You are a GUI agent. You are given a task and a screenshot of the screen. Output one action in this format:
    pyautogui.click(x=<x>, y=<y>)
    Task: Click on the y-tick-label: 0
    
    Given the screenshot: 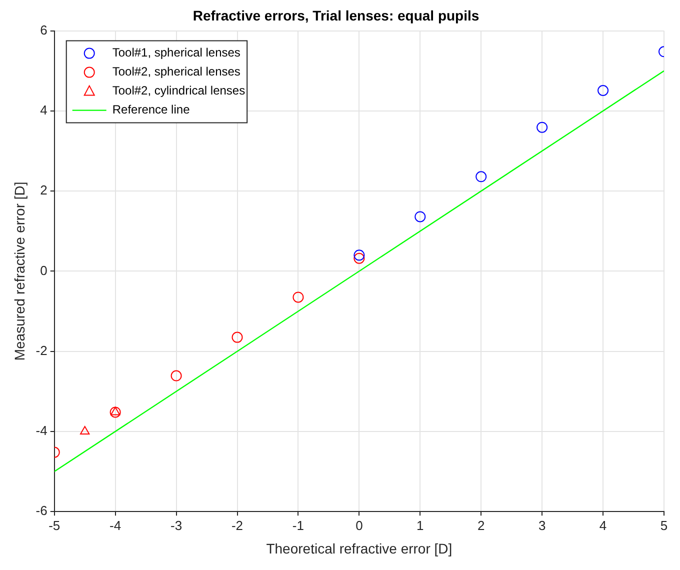 What is the action you would take?
    pyautogui.click(x=44, y=270)
    